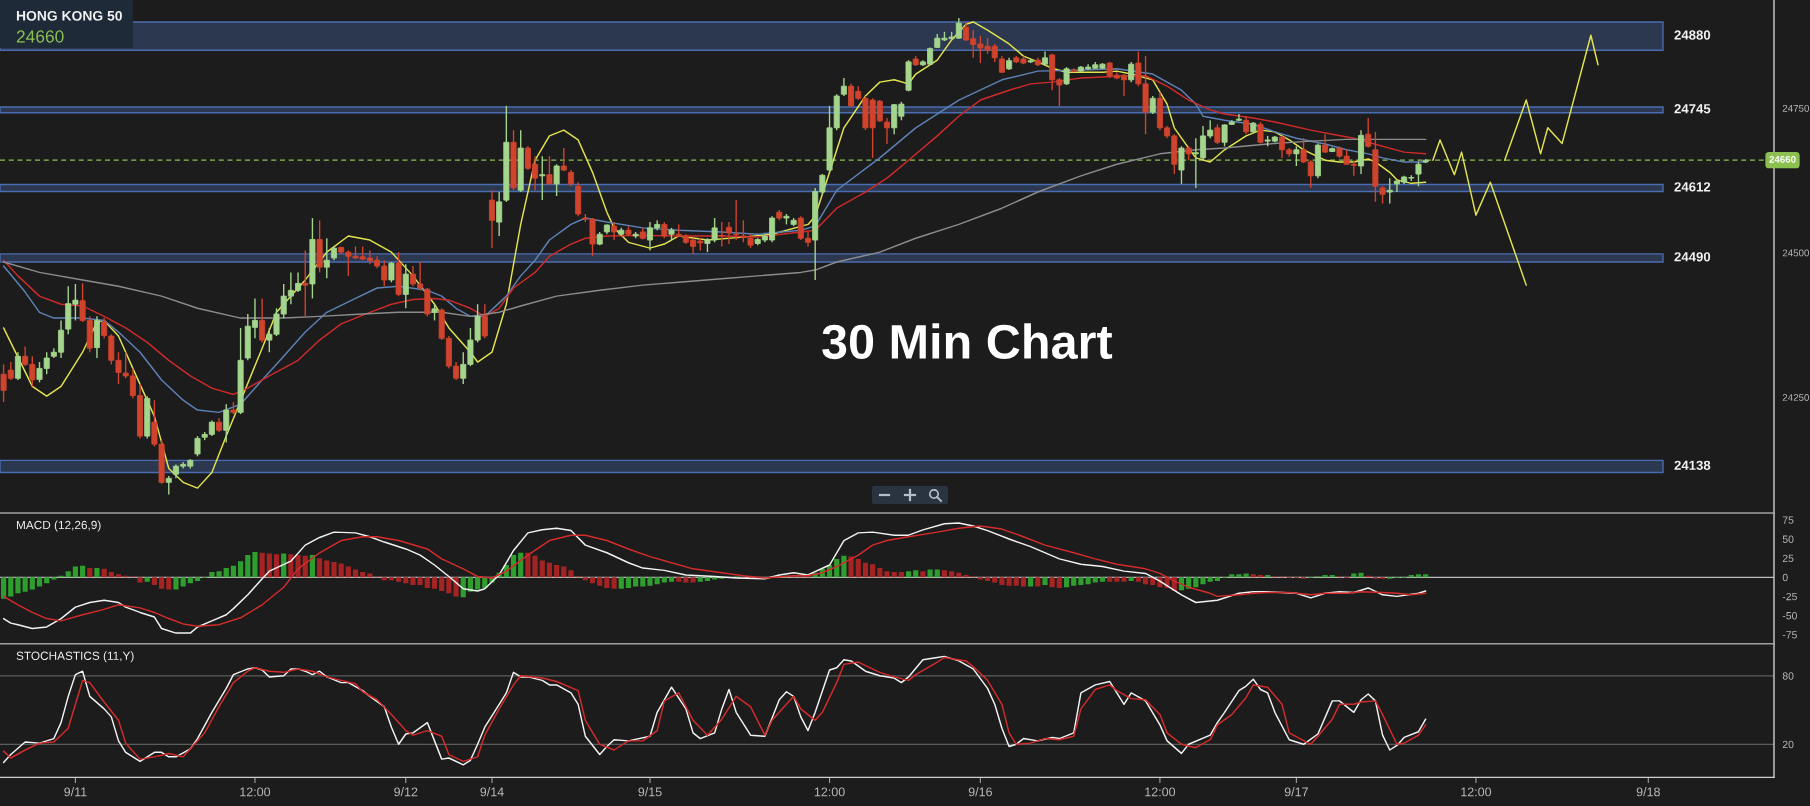 The width and height of the screenshot is (1810, 806). What do you see at coordinates (1648, 792) in the screenshot?
I see `x-tick-label: 9/18` at bounding box center [1648, 792].